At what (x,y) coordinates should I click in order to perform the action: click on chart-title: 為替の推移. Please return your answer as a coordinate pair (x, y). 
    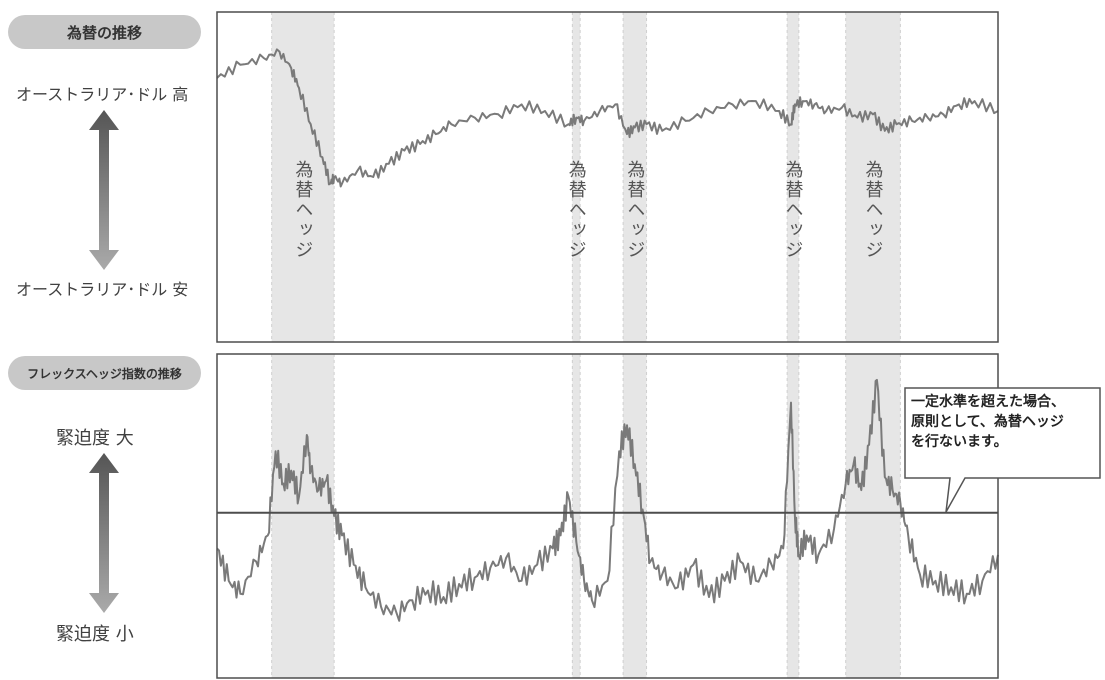
    Looking at the image, I should click on (104, 32).